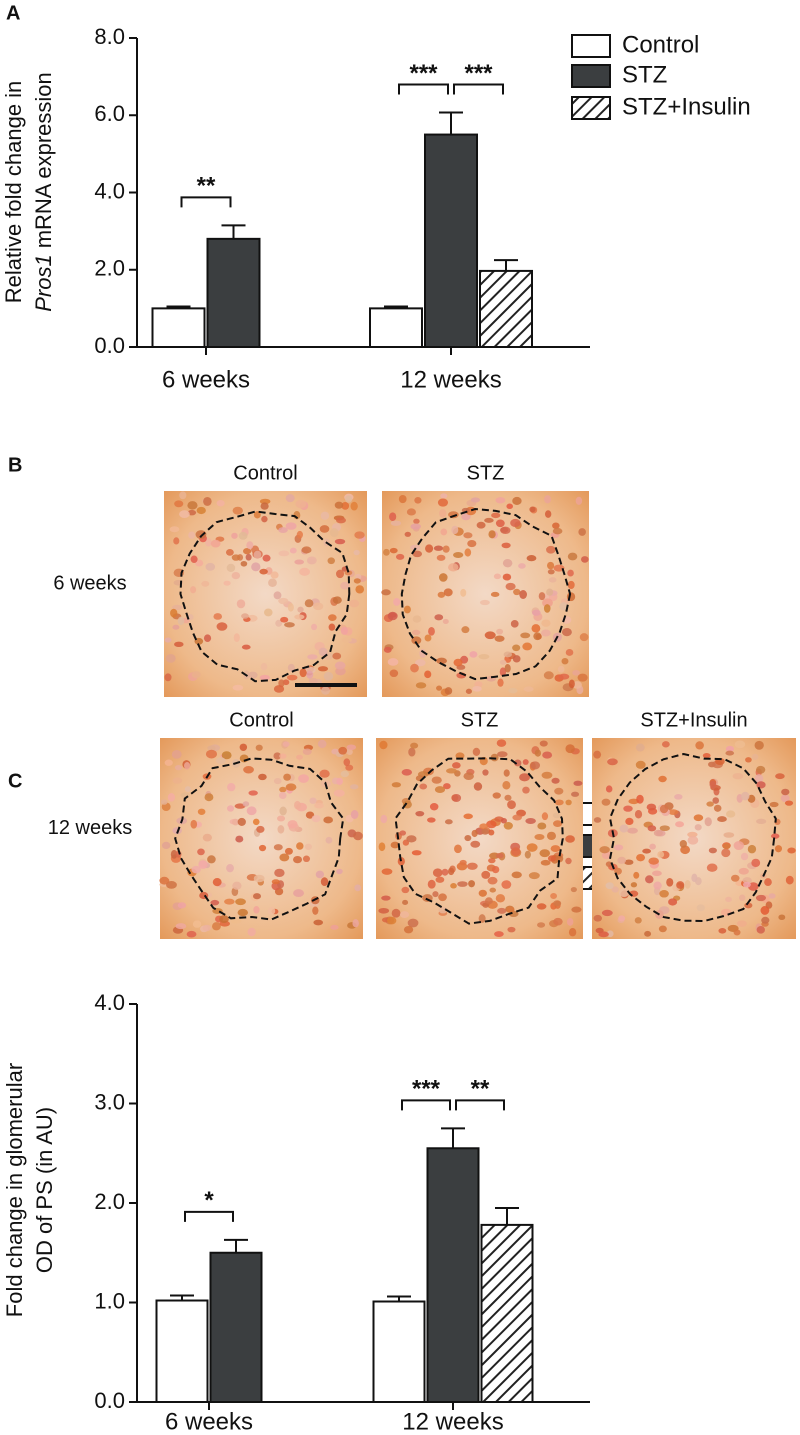 This screenshot has width=800, height=1435. I want to click on glomerulus-outline, so click(479, 841).